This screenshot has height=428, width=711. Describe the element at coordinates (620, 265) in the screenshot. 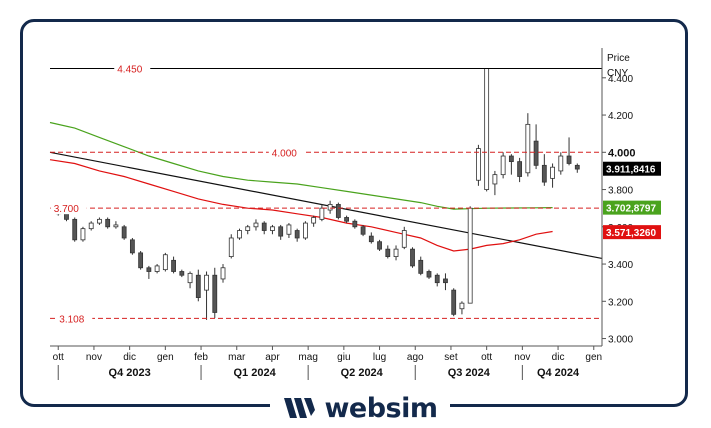

I see `y-tick-label: 3.400` at that location.